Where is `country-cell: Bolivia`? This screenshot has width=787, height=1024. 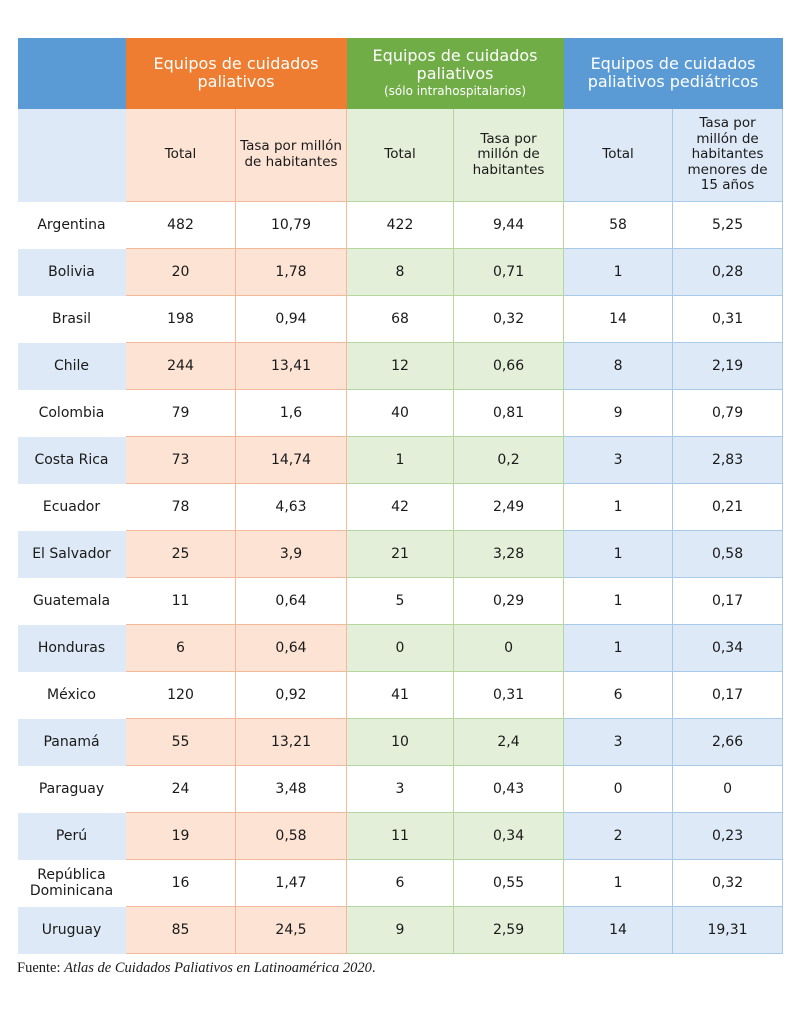 country-cell: Bolivia is located at coordinates (71, 272).